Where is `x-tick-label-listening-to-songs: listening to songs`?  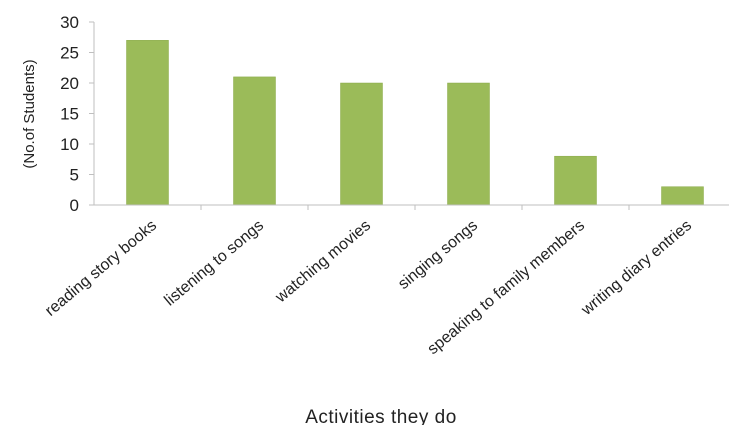 x-tick-label-listening-to-songs: listening to songs is located at coordinates (214, 263).